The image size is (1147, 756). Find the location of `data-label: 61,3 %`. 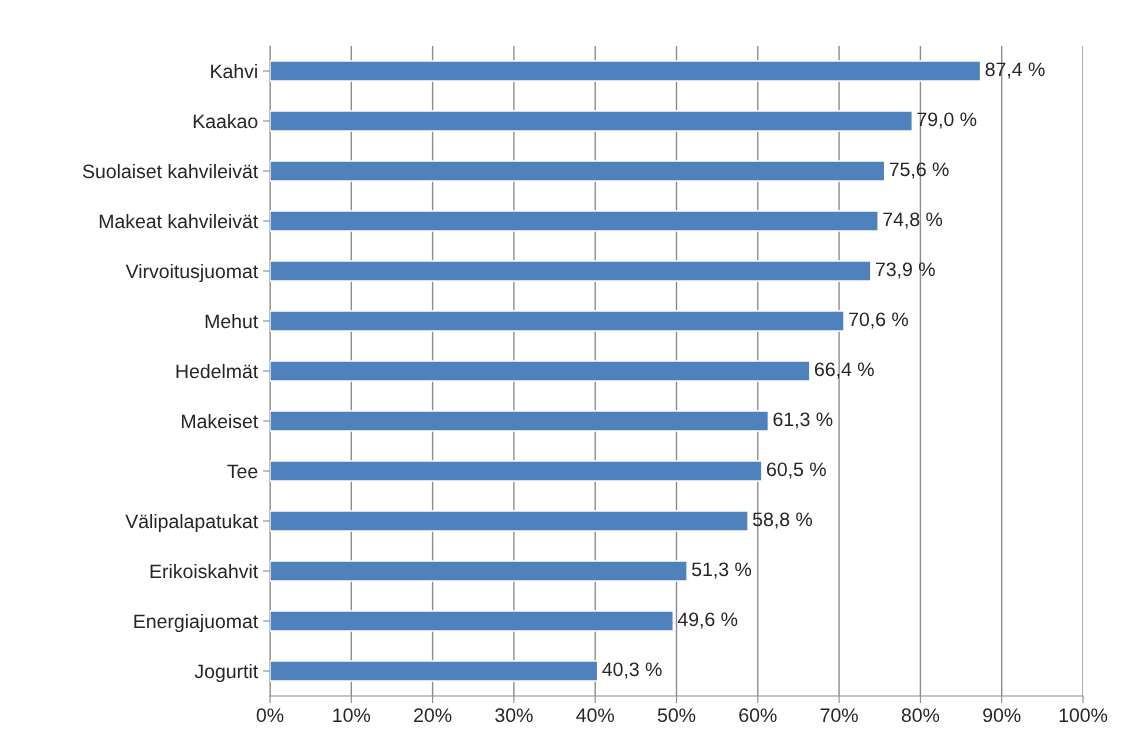

data-label: 61,3 % is located at coordinates (803, 420).